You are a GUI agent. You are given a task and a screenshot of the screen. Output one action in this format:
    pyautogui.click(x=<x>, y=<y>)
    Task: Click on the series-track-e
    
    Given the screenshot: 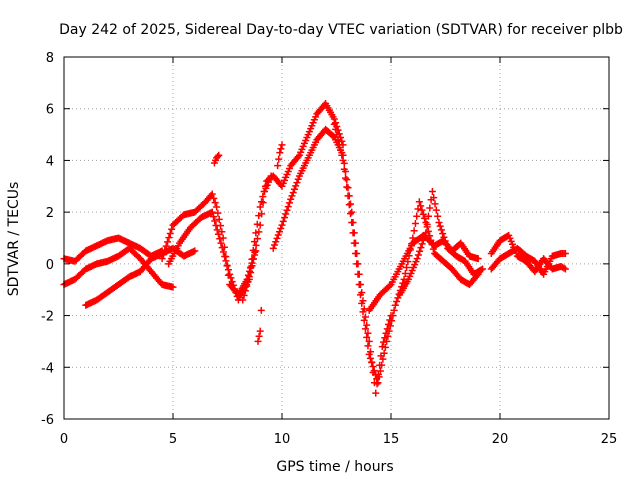 What is the action you would take?
    pyautogui.click(x=220, y=238)
    